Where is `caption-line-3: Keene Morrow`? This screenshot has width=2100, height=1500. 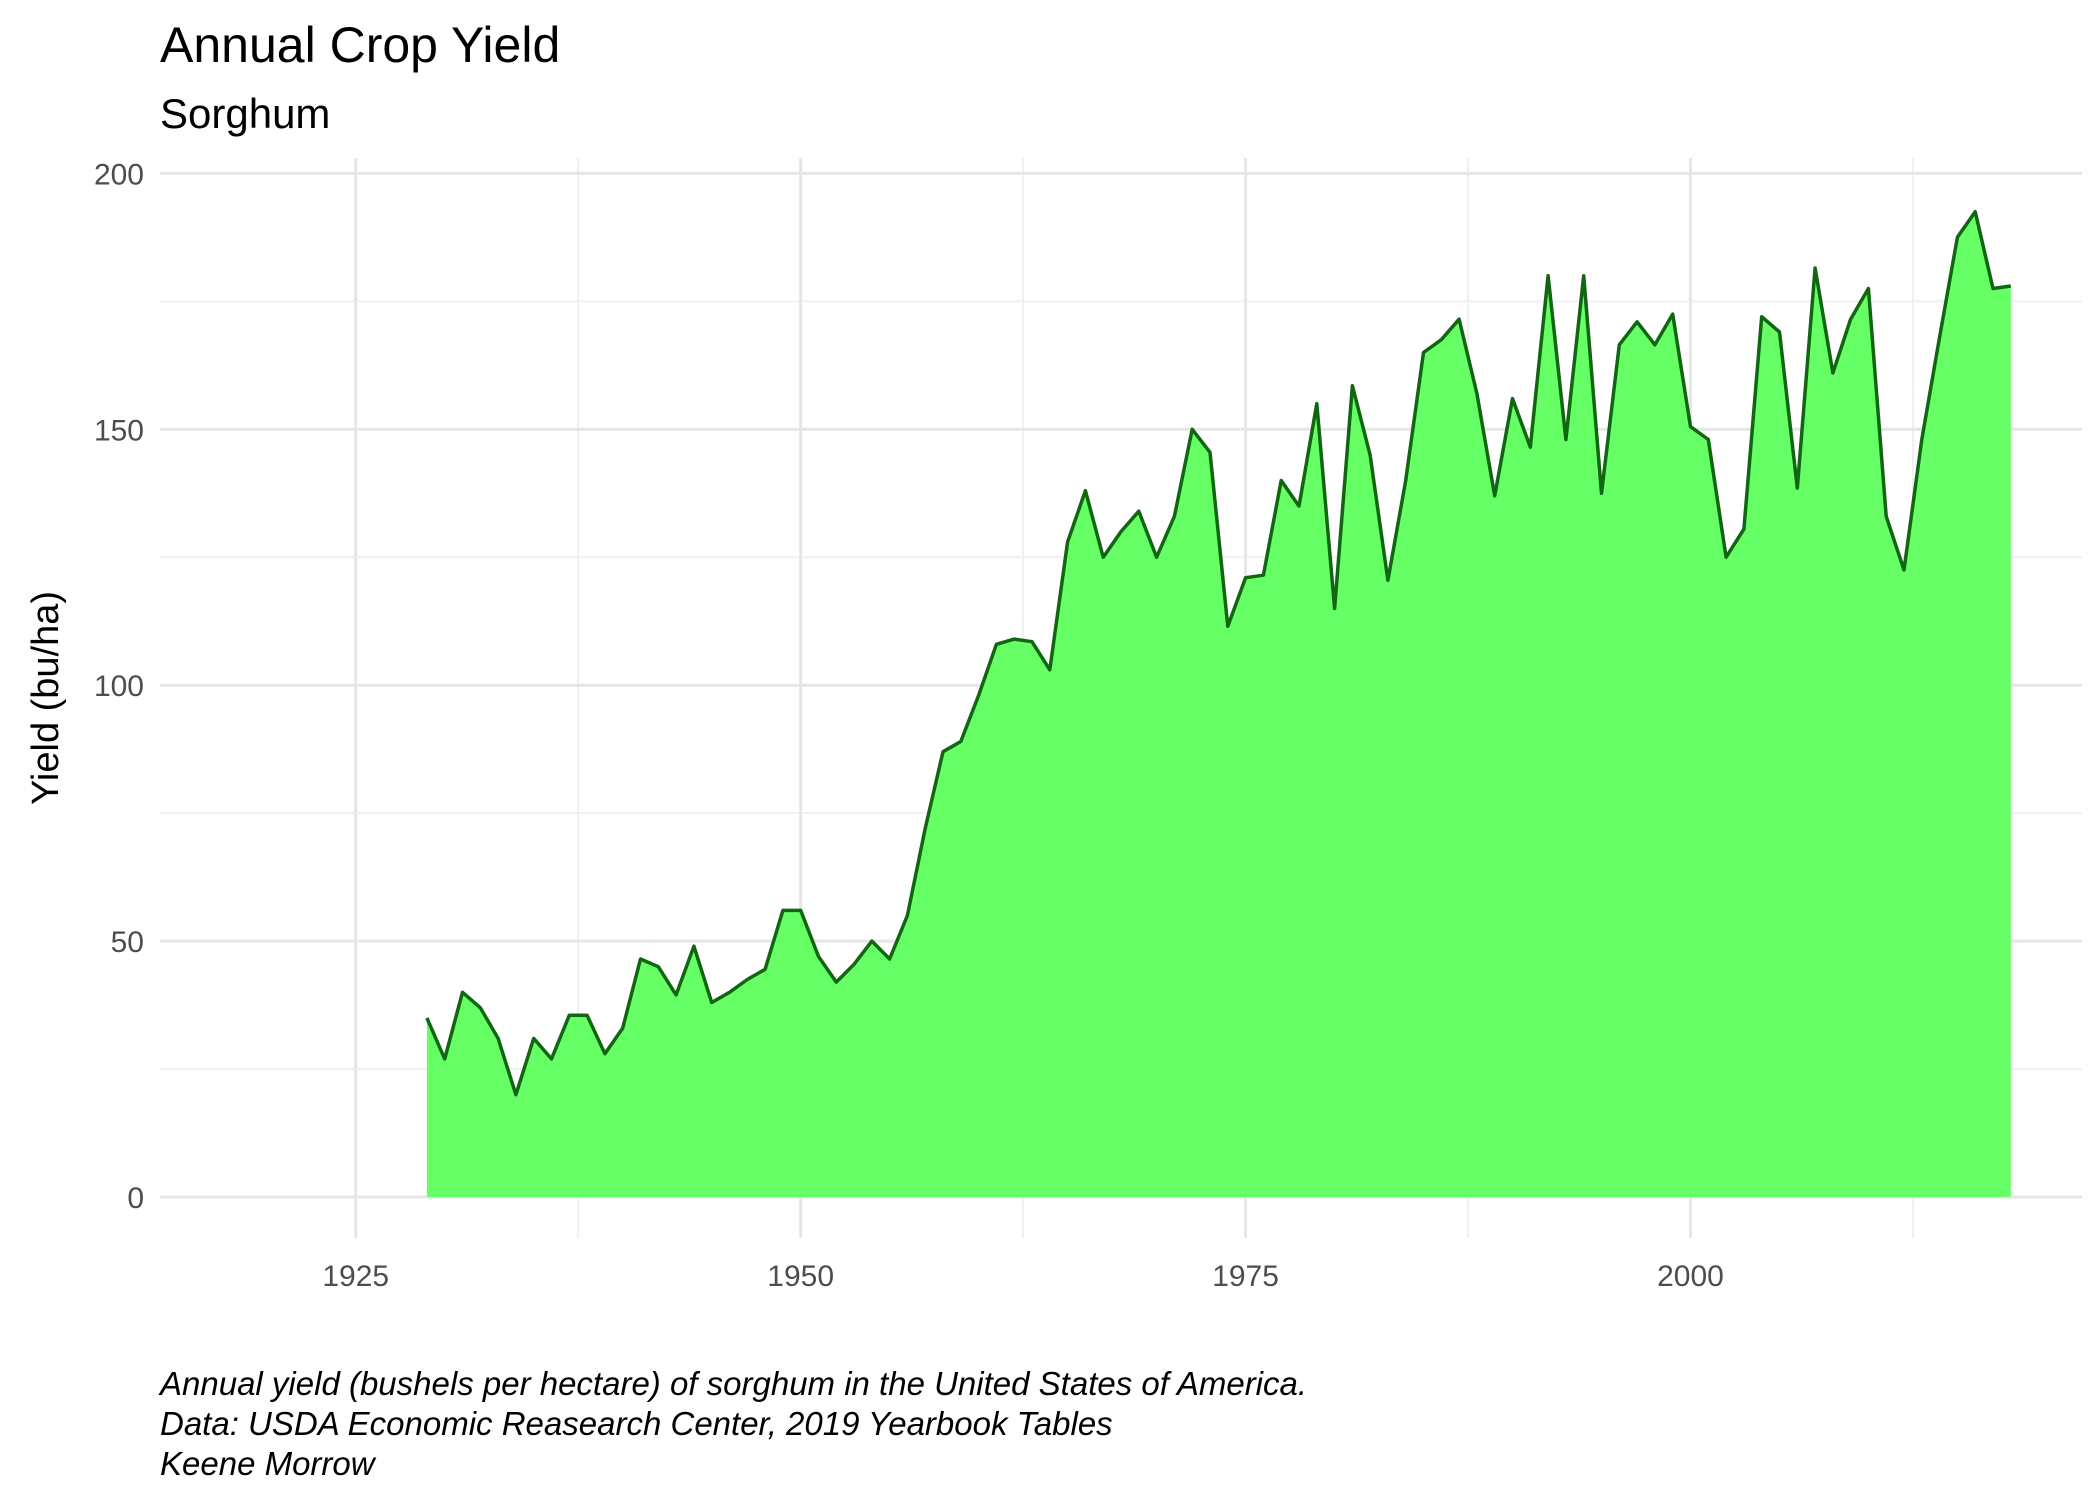 caption-line-3: Keene Morrow is located at coordinates (267, 1463).